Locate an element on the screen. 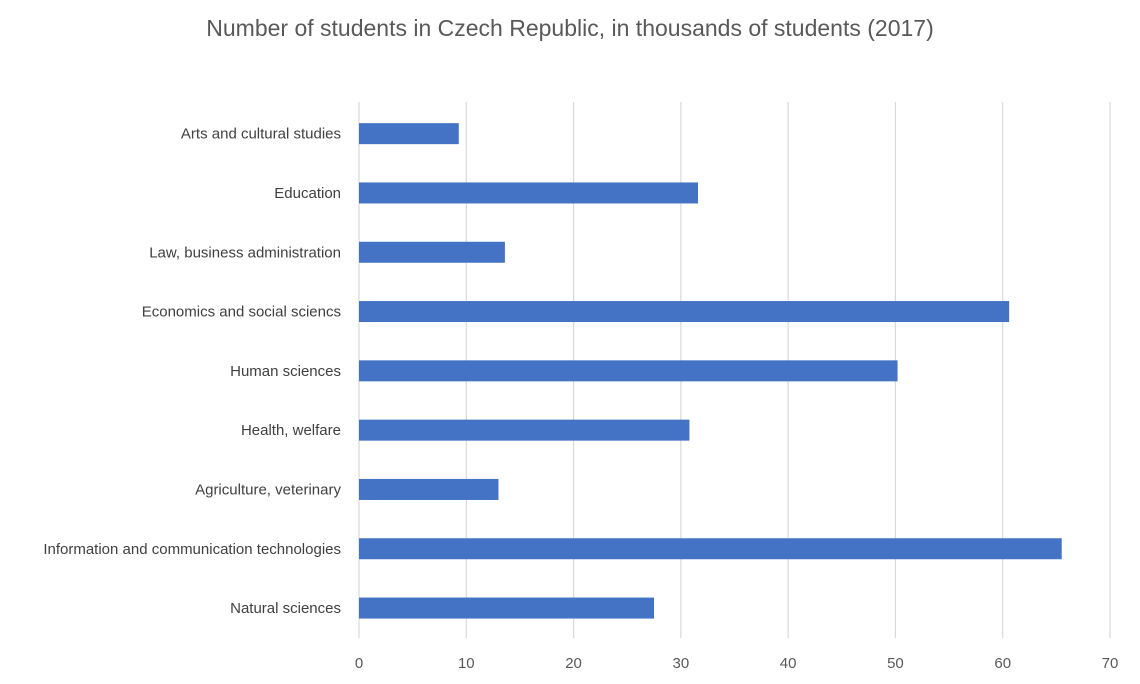 The width and height of the screenshot is (1140, 684). category-label: Human sciences is located at coordinates (285, 371).